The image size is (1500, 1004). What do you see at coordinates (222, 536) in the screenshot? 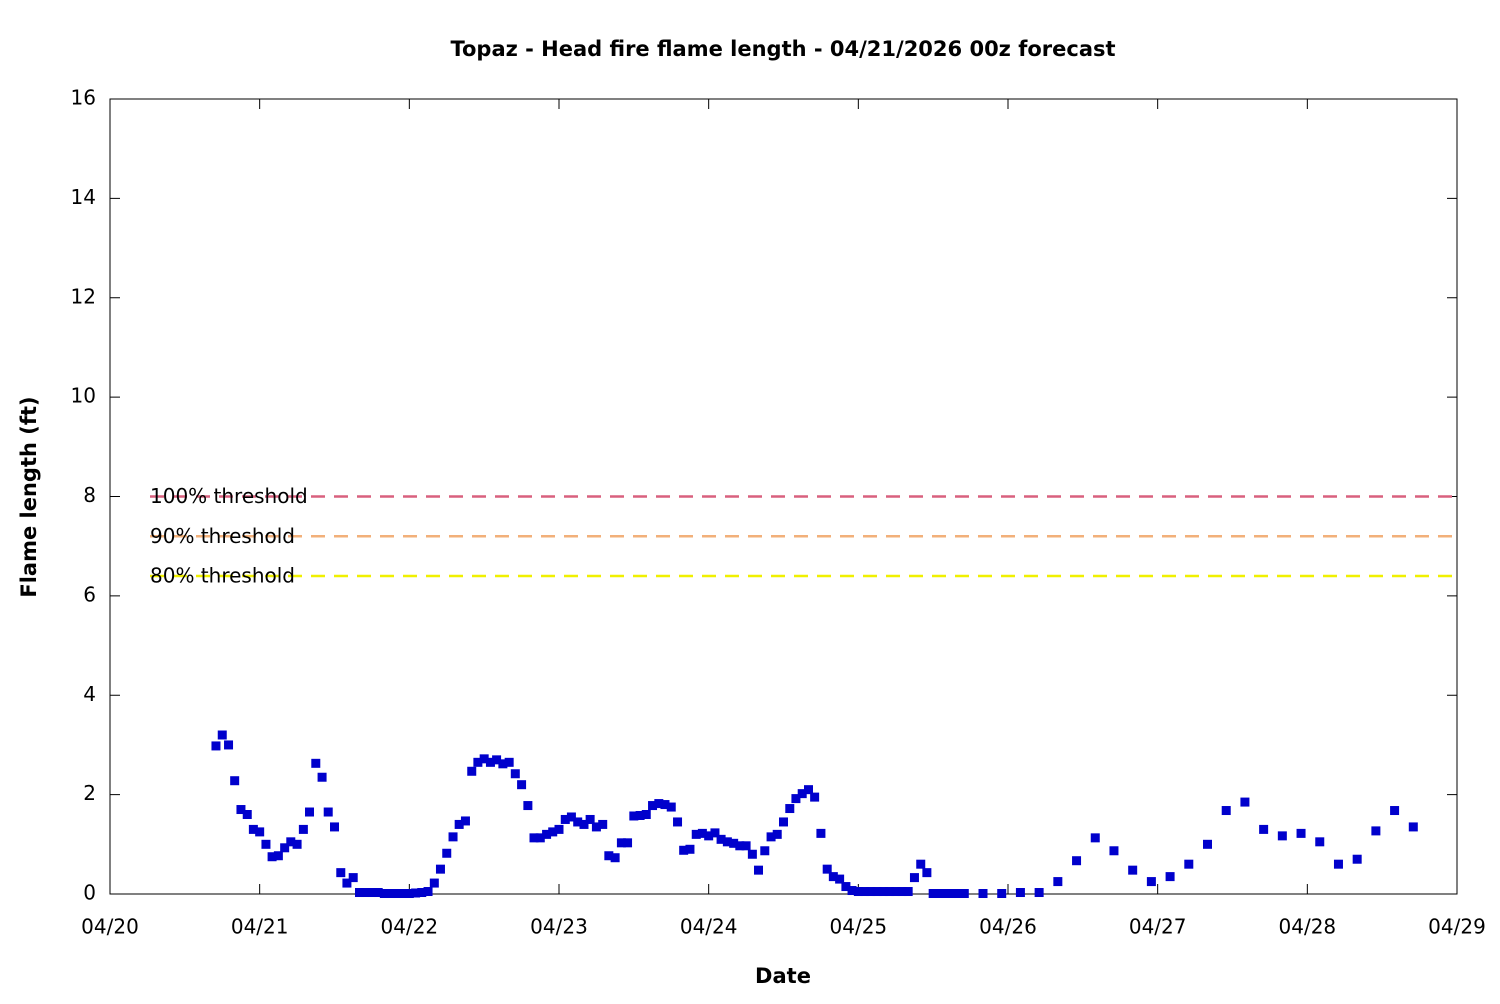
I see `threshold-label: 90% threshold` at bounding box center [222, 536].